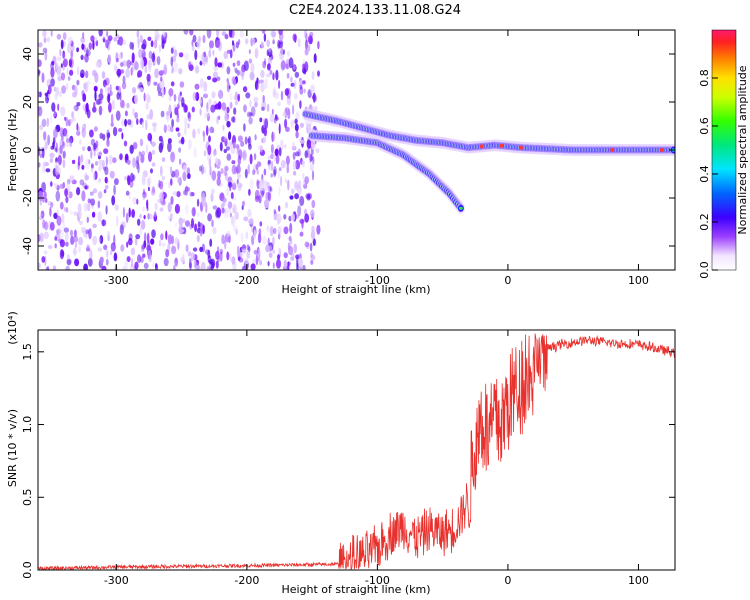  I want to click on spectrogram-x-tick-label: 0, so click(507, 280).